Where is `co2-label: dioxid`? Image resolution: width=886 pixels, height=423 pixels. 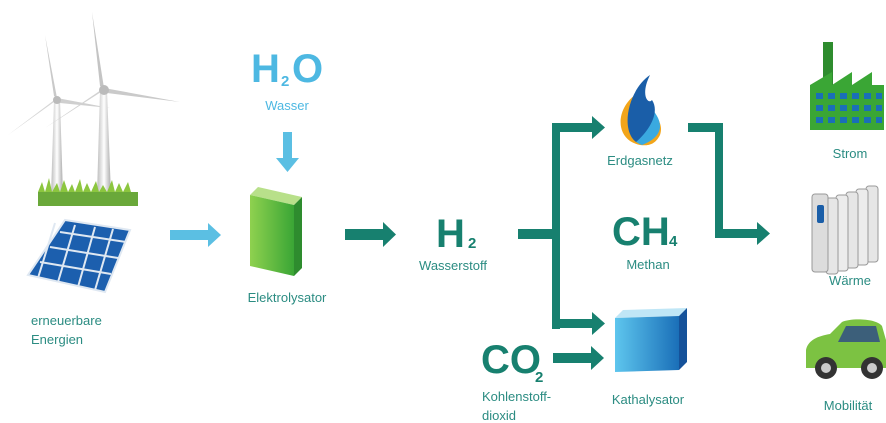
co2-label: dioxid is located at coordinates (499, 415).